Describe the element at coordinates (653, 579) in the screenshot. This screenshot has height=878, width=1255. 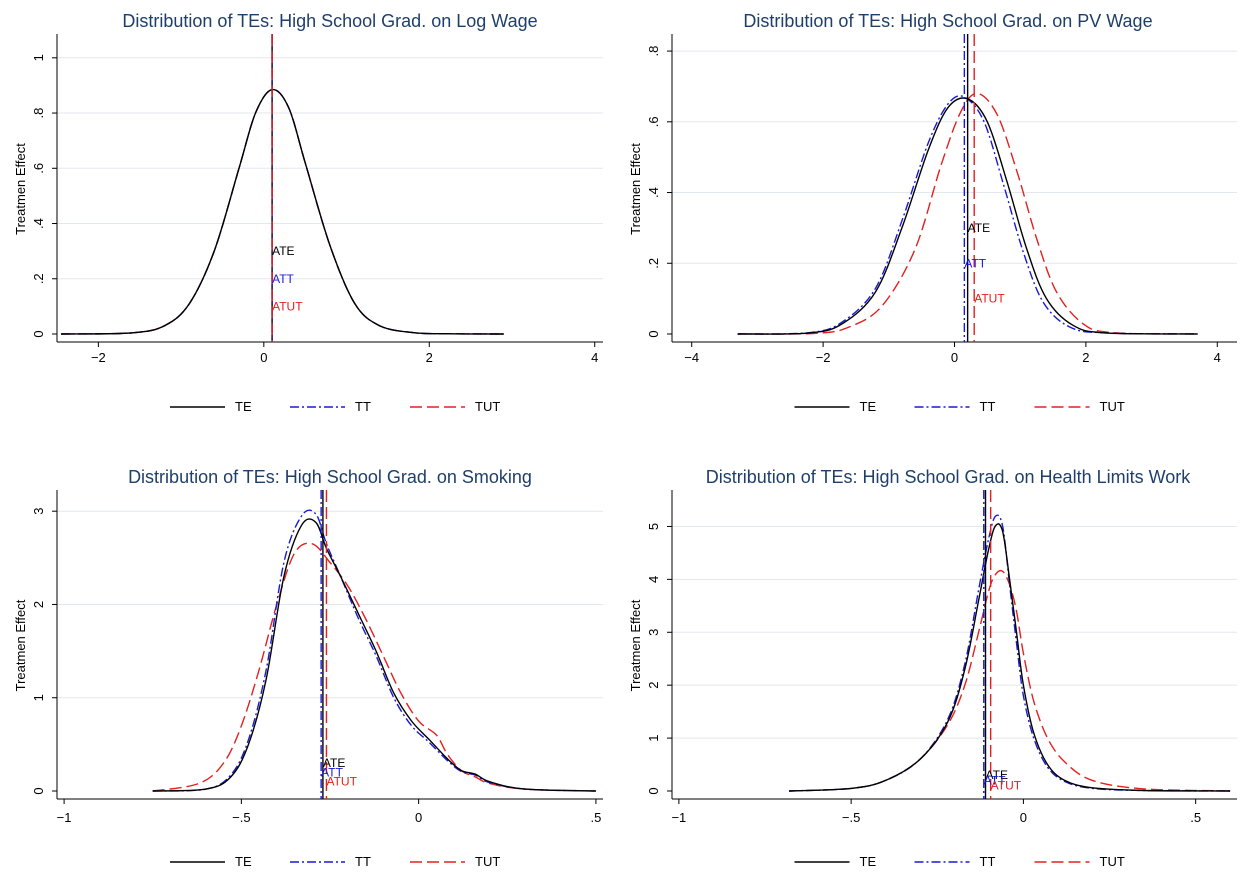
I see `y-tick-label: 4` at that location.